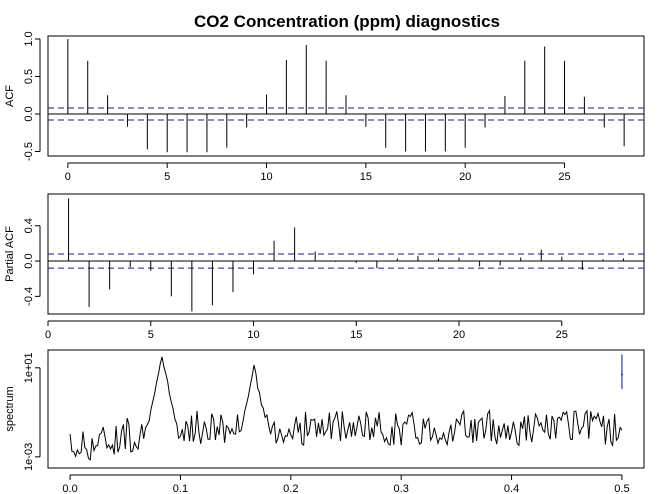 Image resolution: width=670 pixels, height=494 pixels. I want to click on pacf-x-tick-label: 15, so click(356, 335).